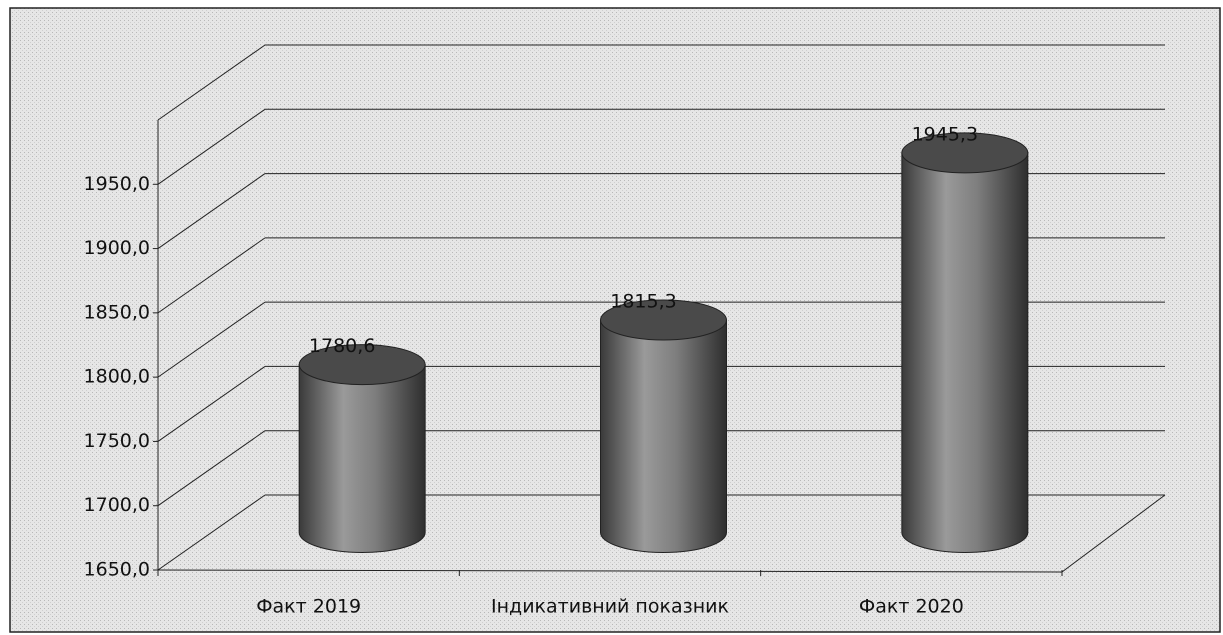 Image resolution: width=1223 pixels, height=635 pixels. I want to click on x-axis, so click(610, 571).